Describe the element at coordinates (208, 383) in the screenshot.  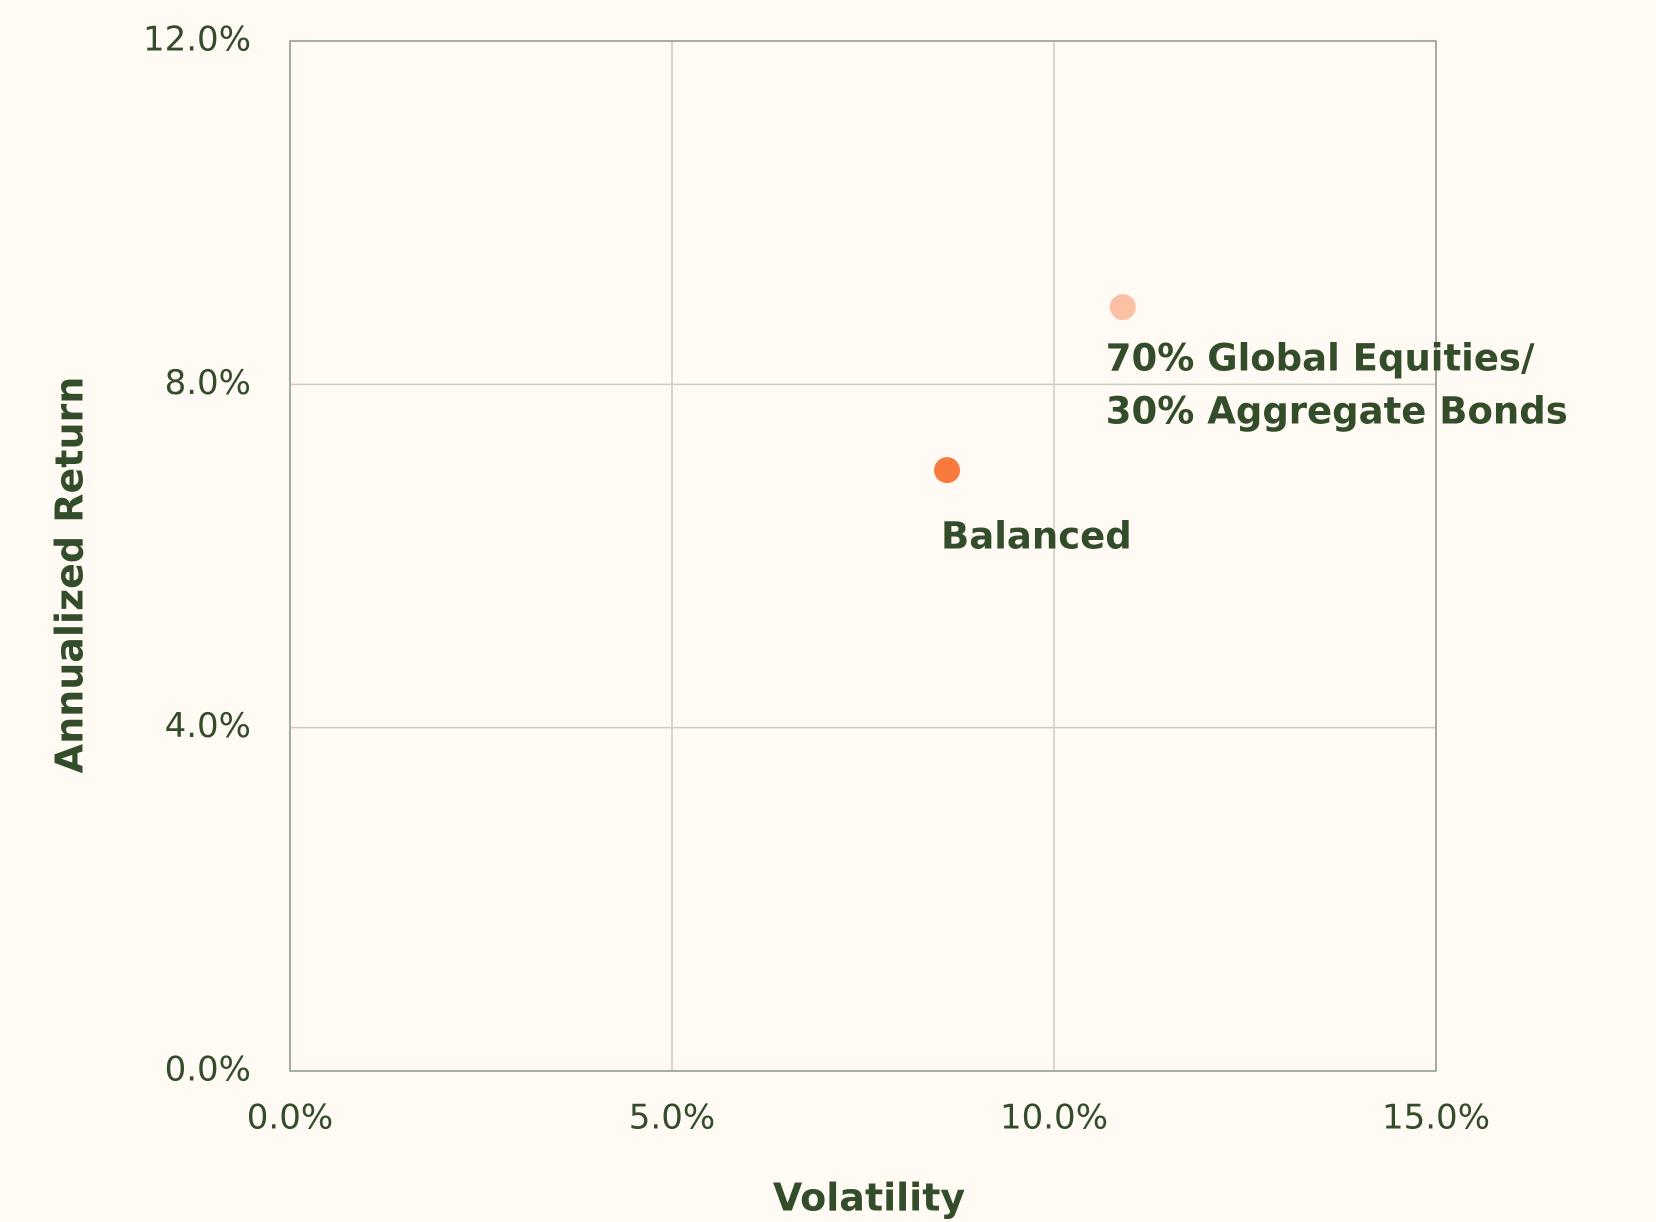
I see `y-tick-label: 8.0%` at that location.